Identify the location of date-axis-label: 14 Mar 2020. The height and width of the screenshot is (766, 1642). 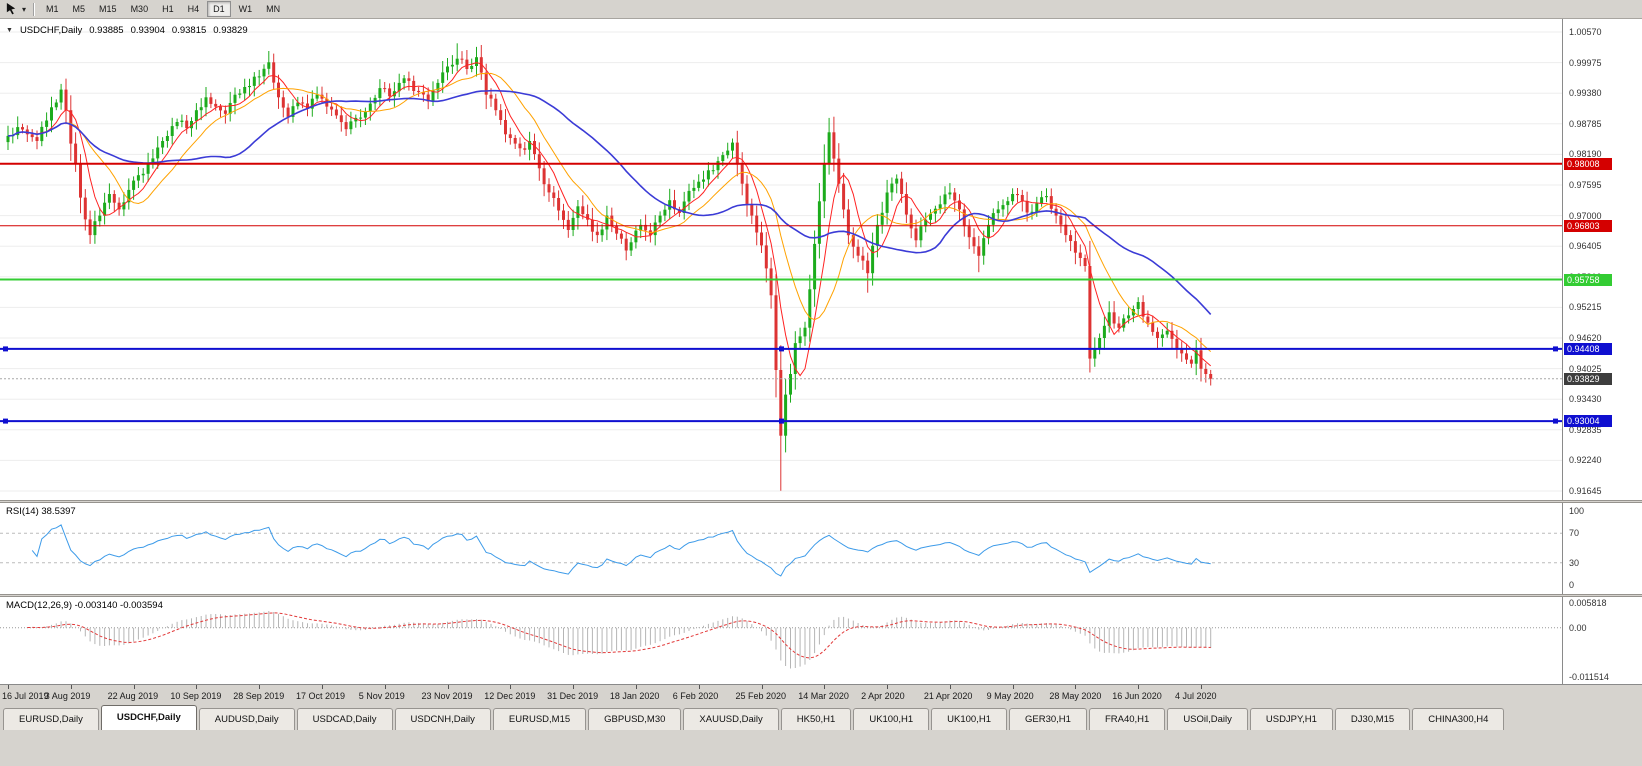
(823, 696).